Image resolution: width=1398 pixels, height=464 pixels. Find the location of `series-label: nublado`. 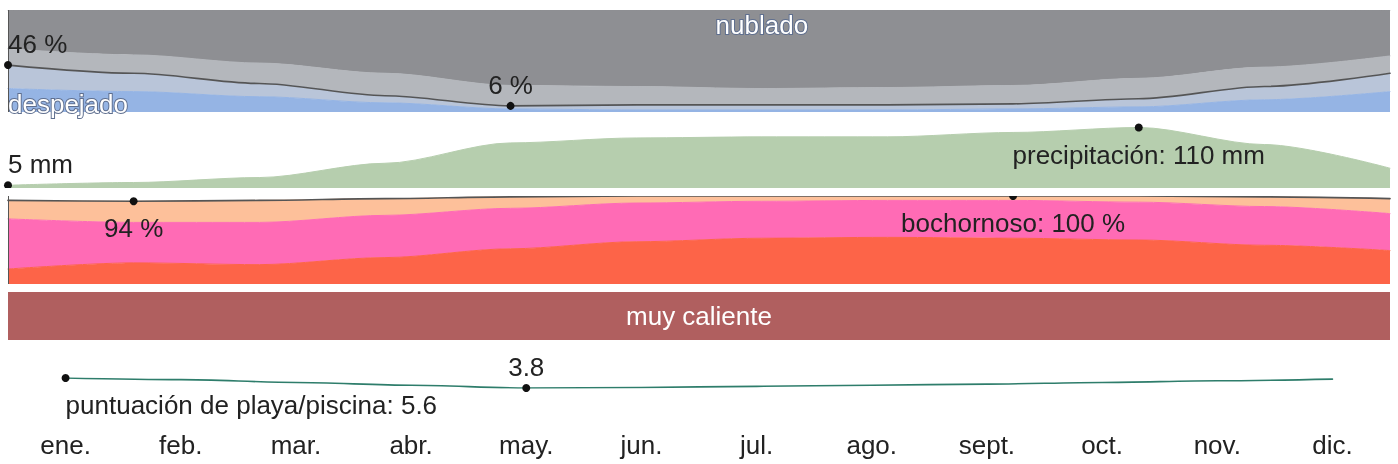

series-label: nublado is located at coordinates (762, 25).